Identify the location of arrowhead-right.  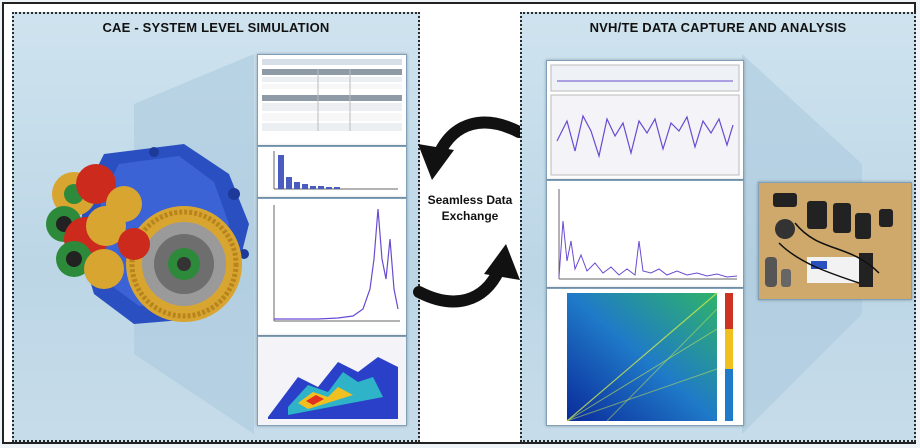
(502, 262).